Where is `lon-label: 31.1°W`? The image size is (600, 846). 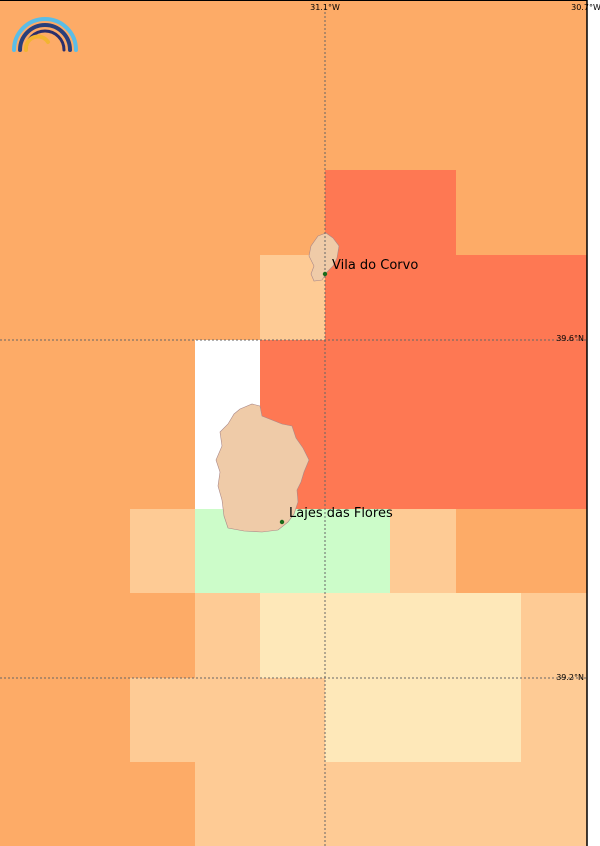
lon-label: 31.1°W is located at coordinates (325, 7).